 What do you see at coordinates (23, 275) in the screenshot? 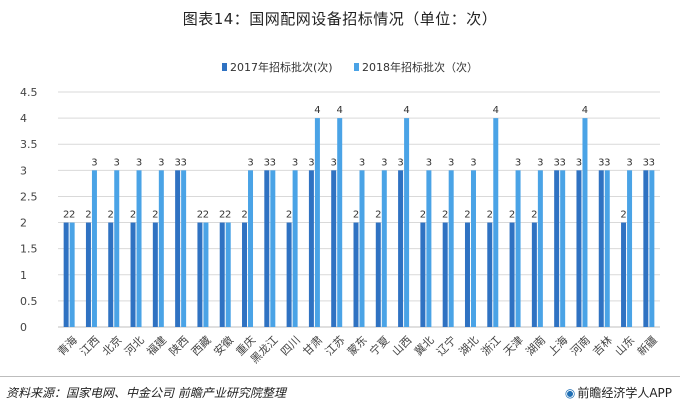
I see `y-tick-label: 1` at bounding box center [23, 275].